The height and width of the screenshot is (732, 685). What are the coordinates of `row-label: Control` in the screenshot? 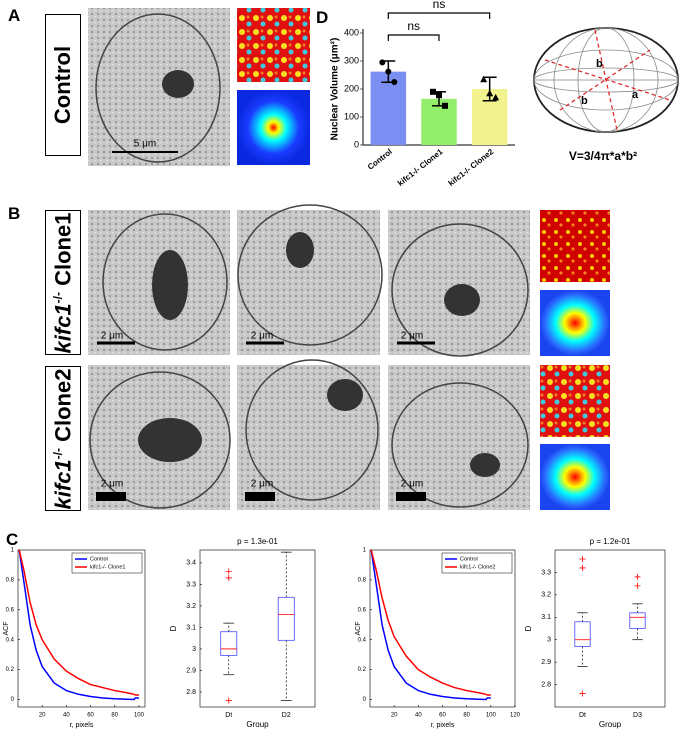 It's located at (63, 85).